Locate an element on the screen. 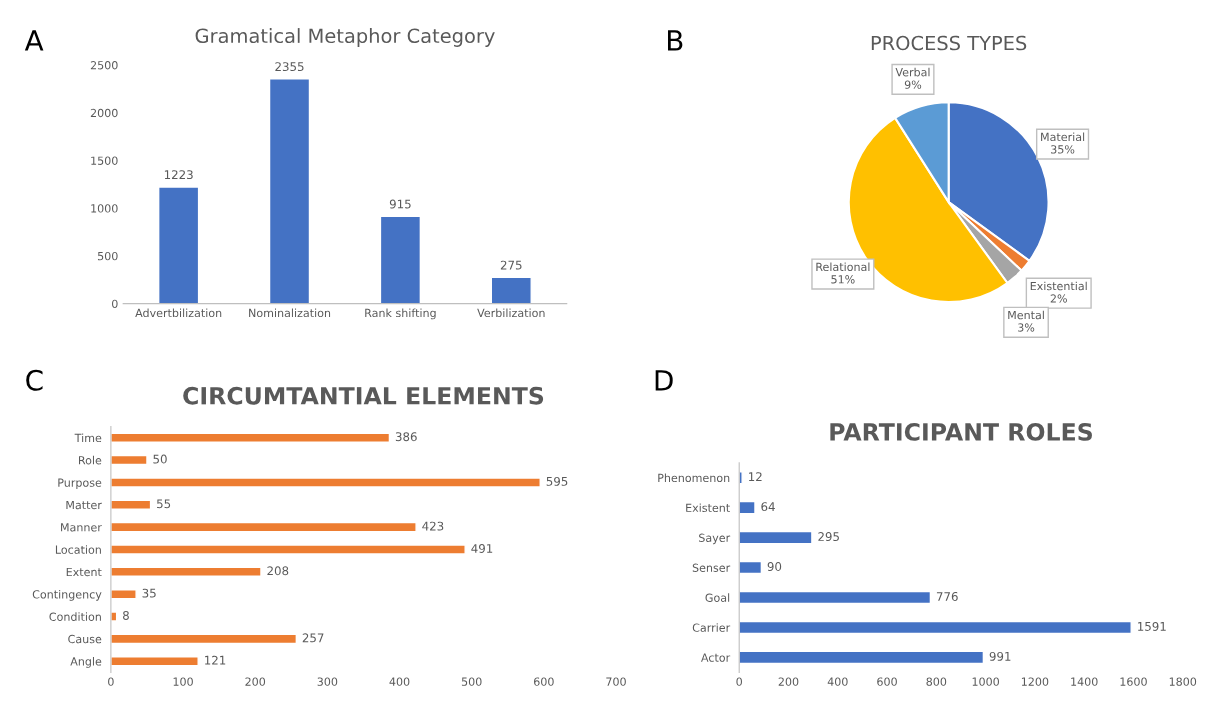 The image size is (1232, 723). y-tick-label: Time is located at coordinates (88, 438).